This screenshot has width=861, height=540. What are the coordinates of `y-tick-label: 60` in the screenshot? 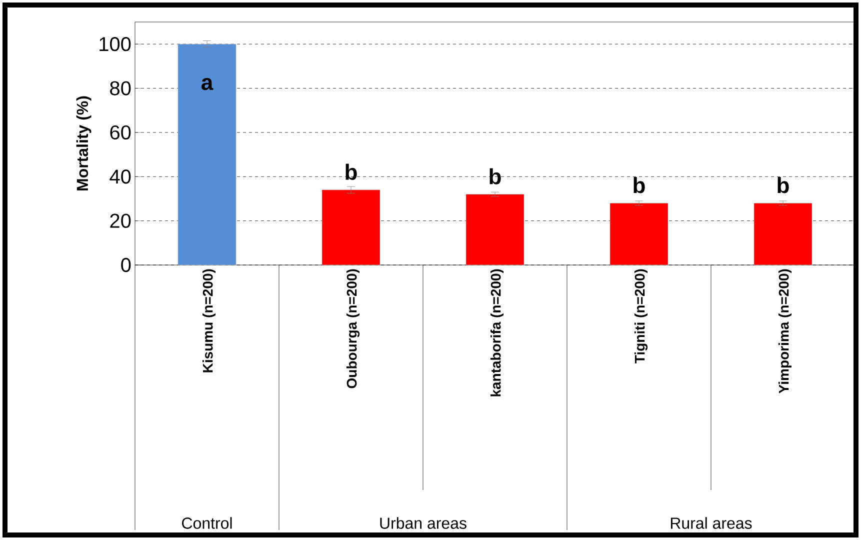 It's located at (120, 132).